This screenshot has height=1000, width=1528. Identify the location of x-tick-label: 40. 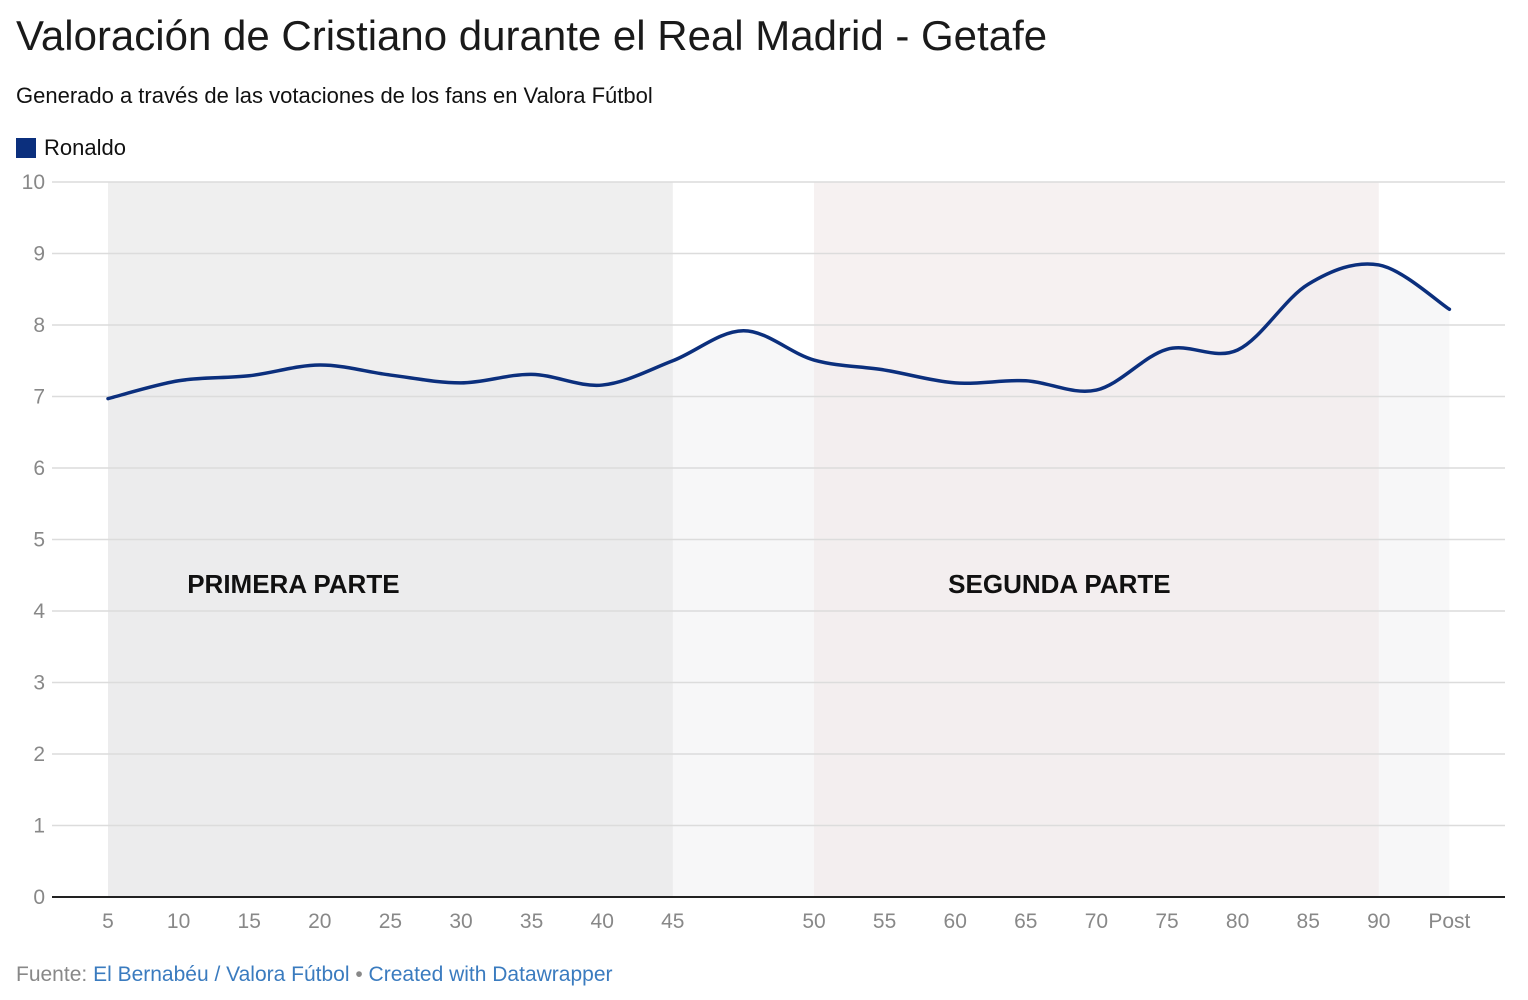
(602, 921).